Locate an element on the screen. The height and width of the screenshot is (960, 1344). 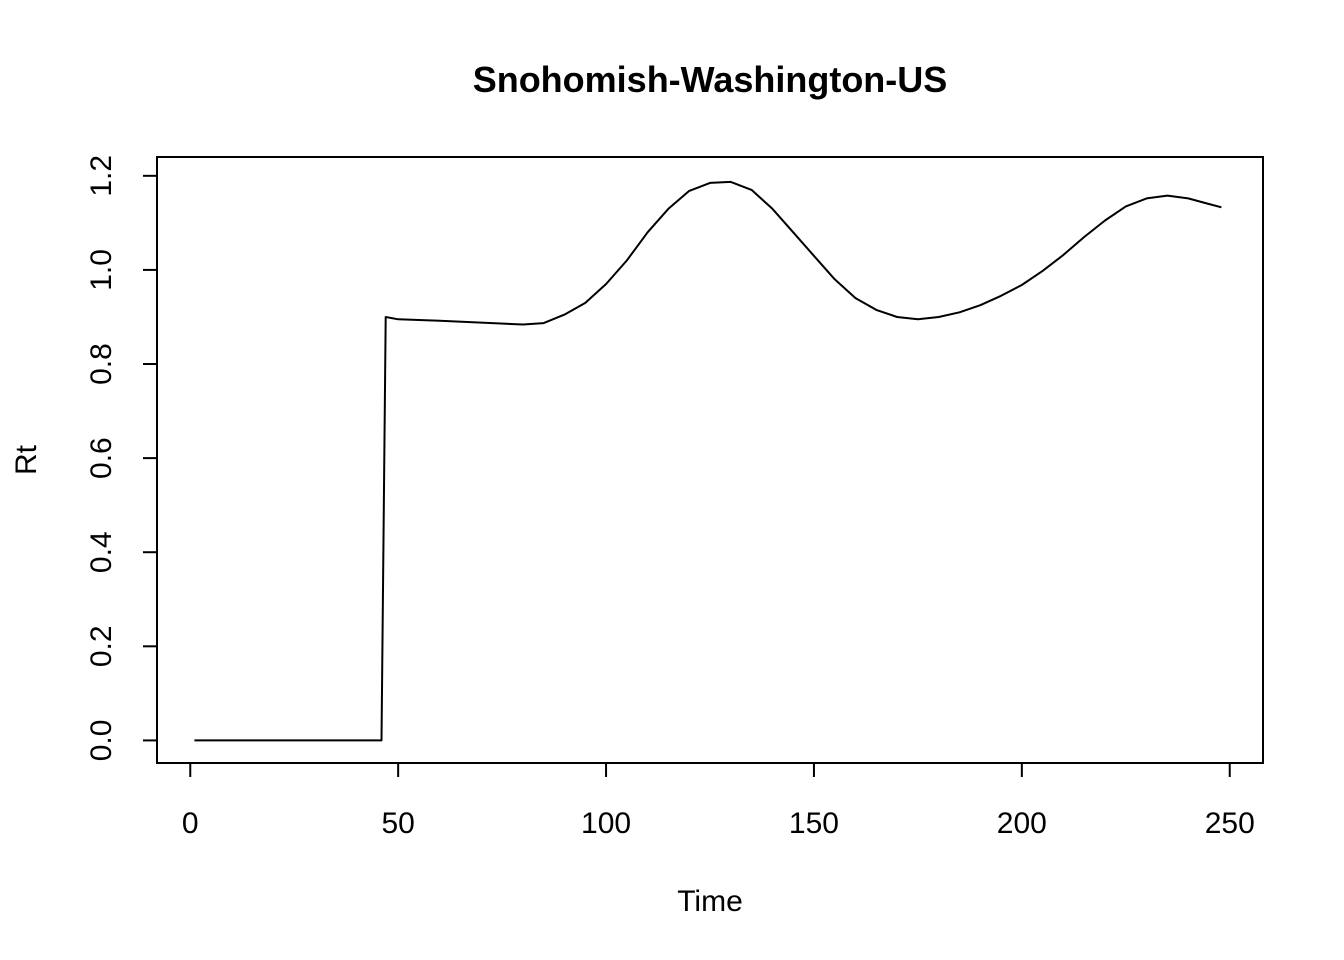
y-tick-label: 0.8 is located at coordinates (101, 364).